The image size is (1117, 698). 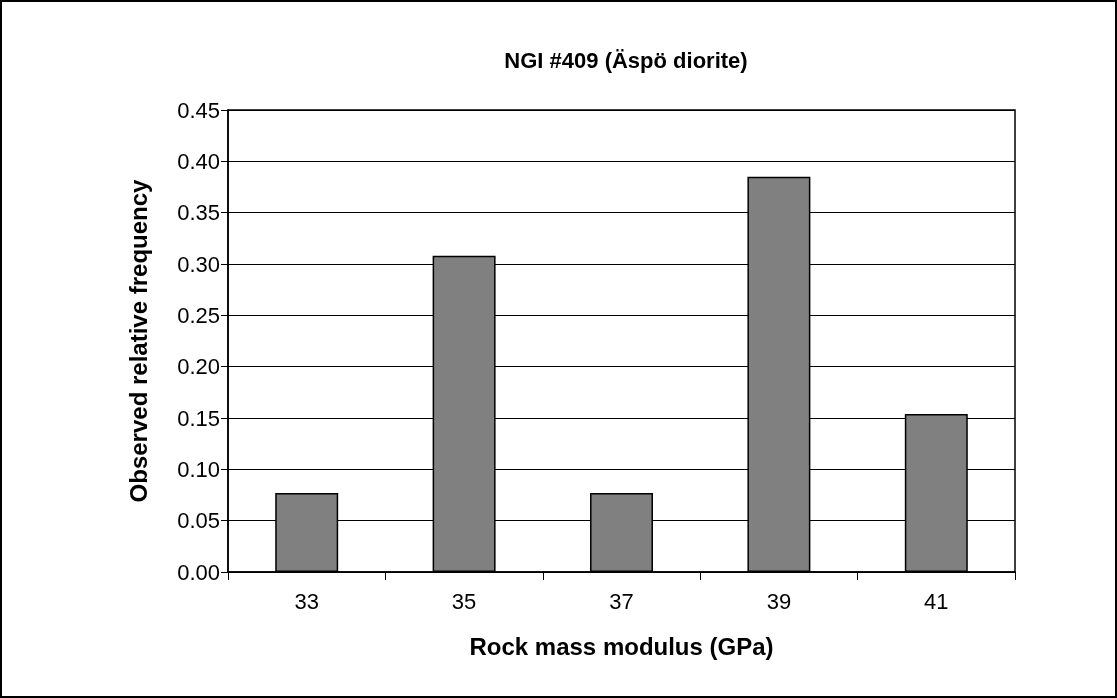 I want to click on y-tick-label: 0.25, so click(x=198, y=315).